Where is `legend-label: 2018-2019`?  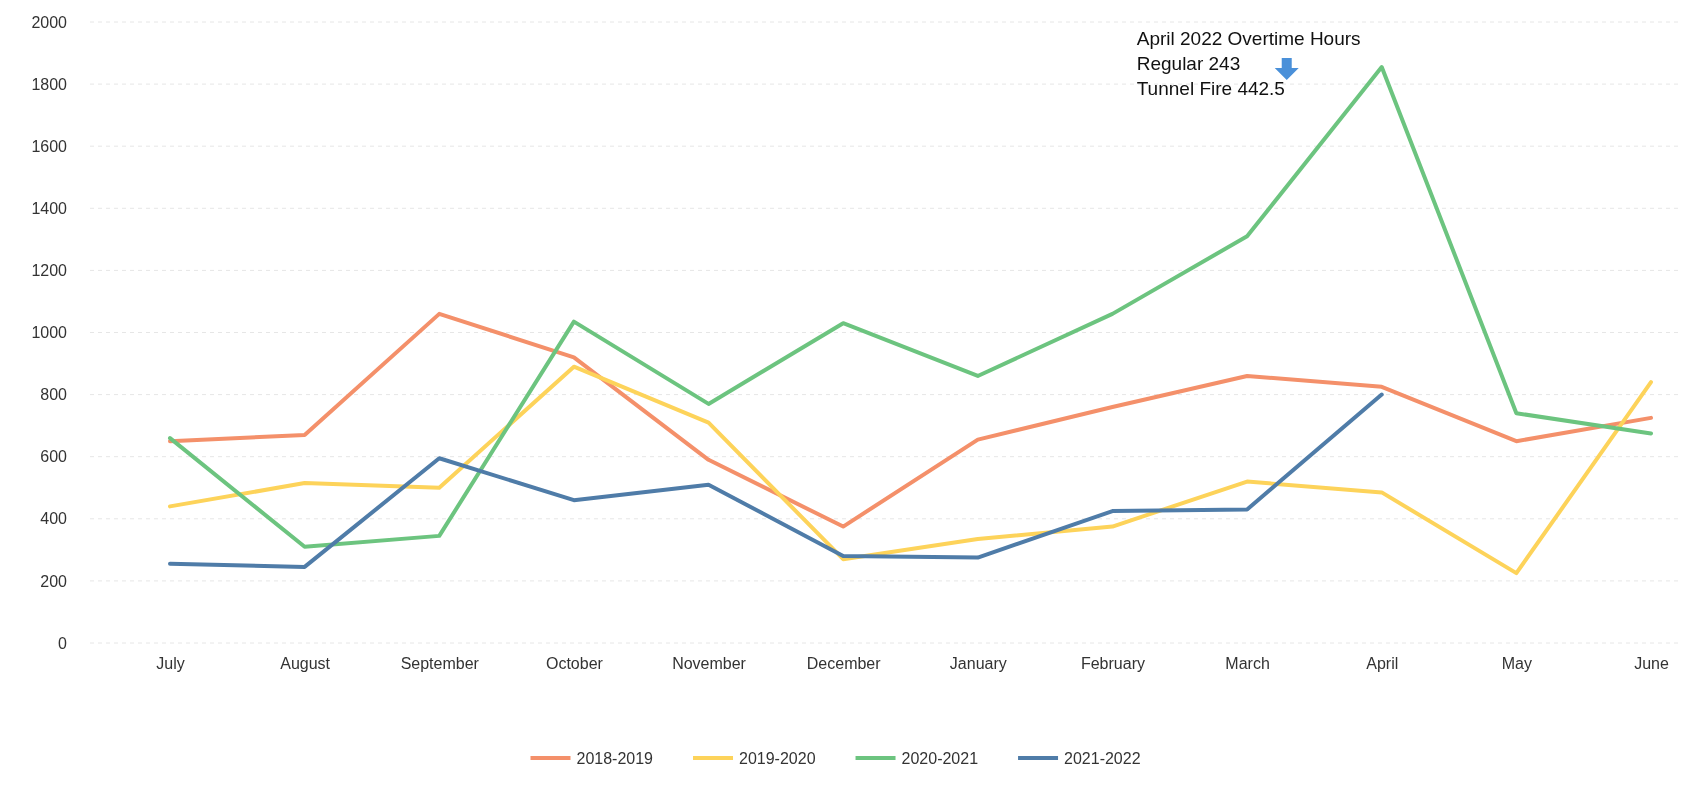
legend-label: 2018-2019 is located at coordinates (615, 758).